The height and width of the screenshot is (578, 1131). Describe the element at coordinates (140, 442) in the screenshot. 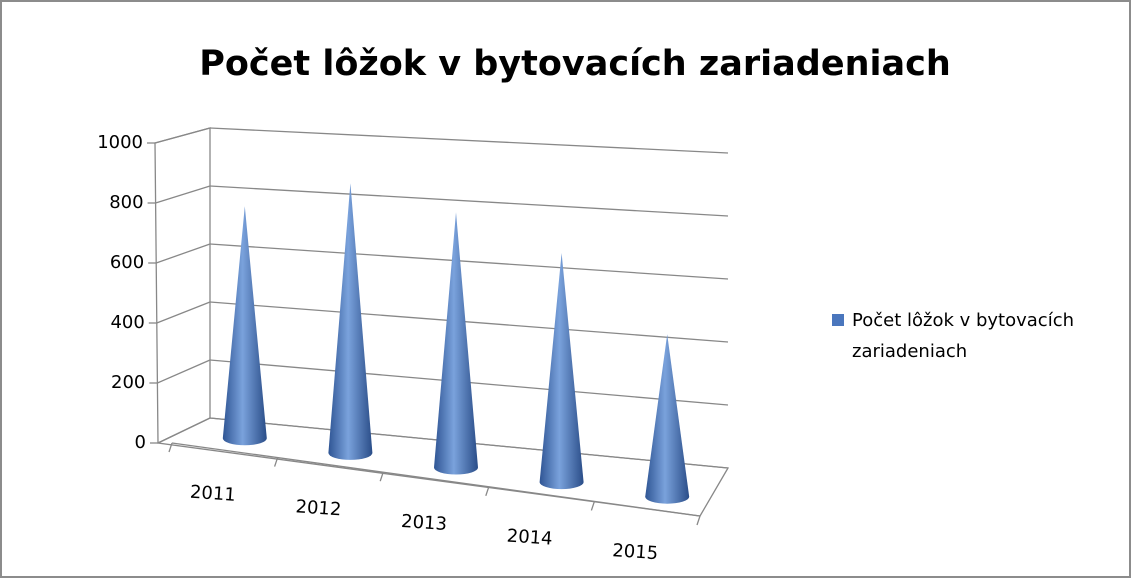

I see `y-tick-label: 0` at that location.